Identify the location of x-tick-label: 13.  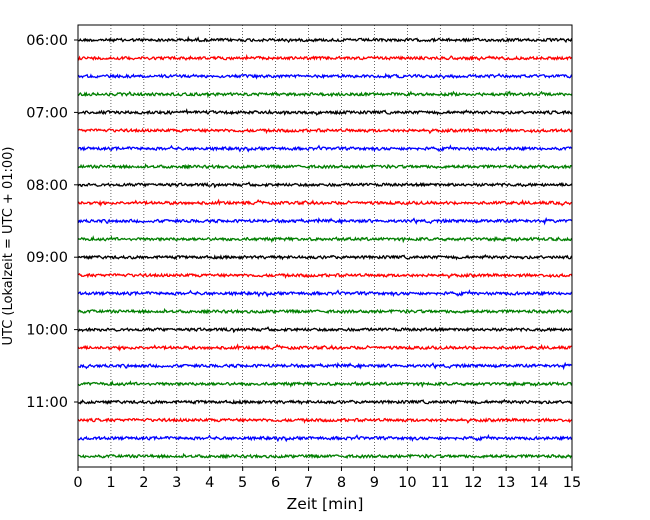
(506, 483).